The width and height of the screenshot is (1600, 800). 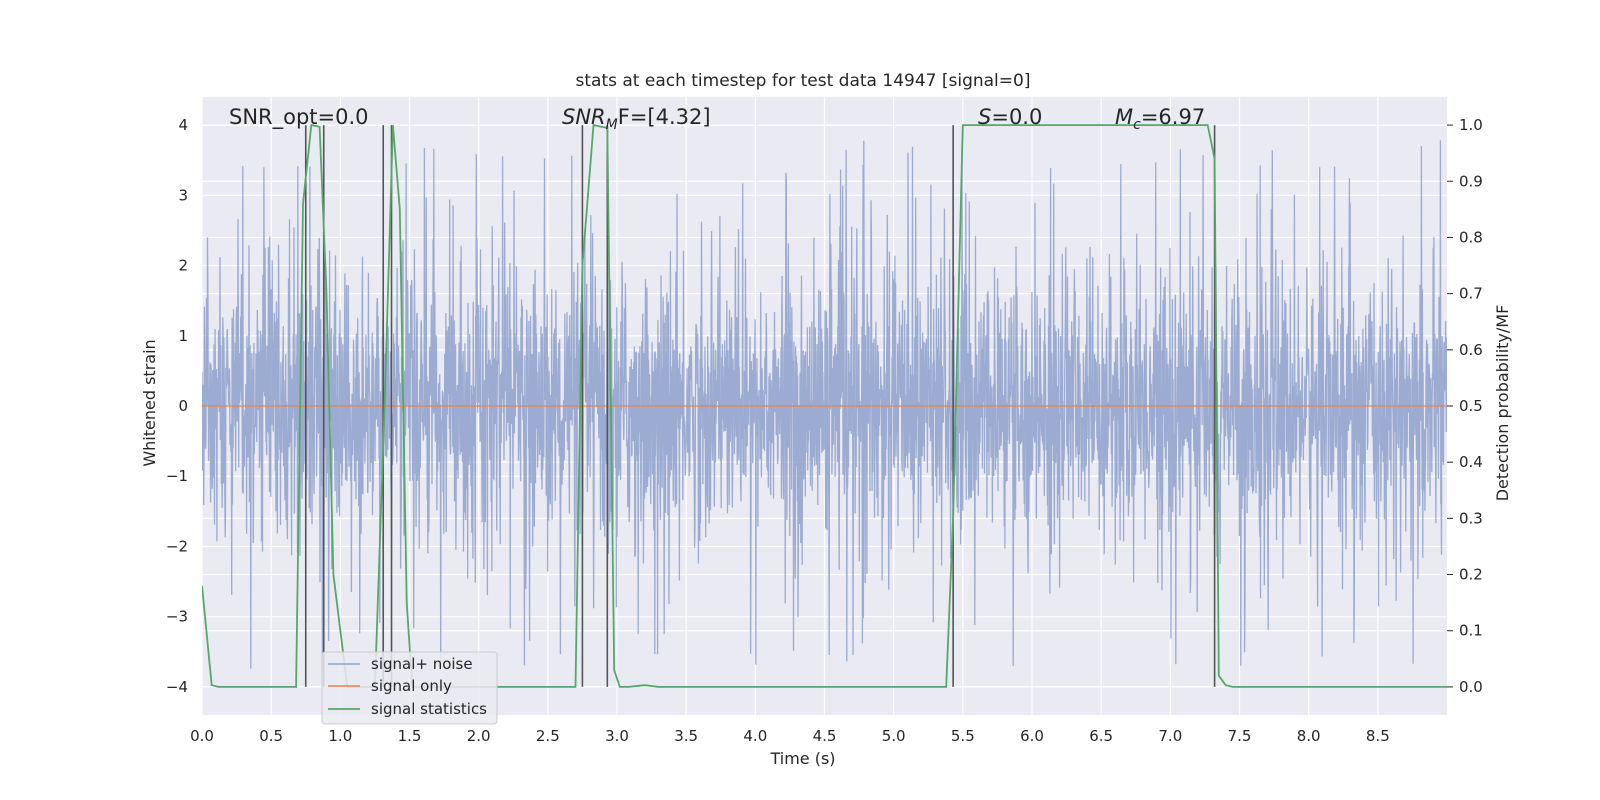 What do you see at coordinates (202, 736) in the screenshot?
I see `x-tick-label: 0.0` at bounding box center [202, 736].